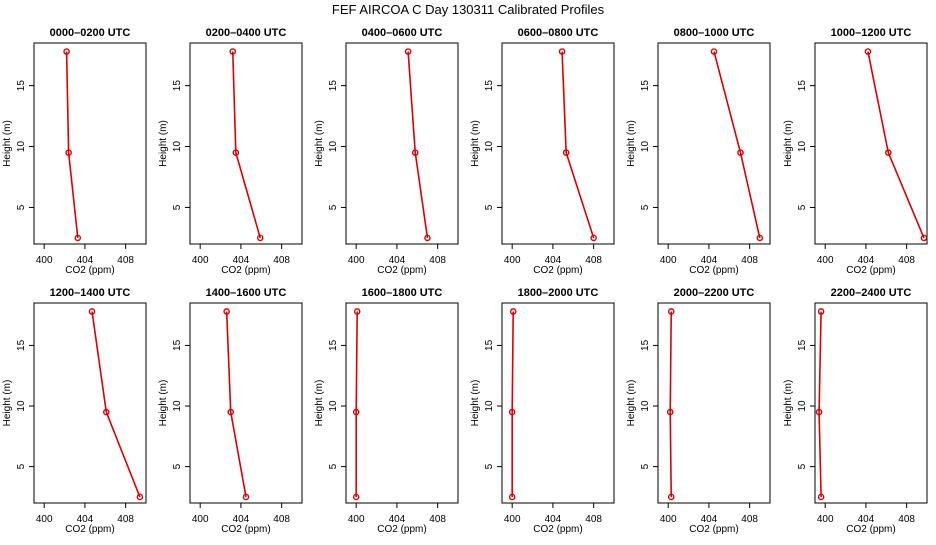 This screenshot has height=545, width=936. What do you see at coordinates (90, 293) in the screenshot?
I see `panel-title: 1200–1400 UTC` at bounding box center [90, 293].